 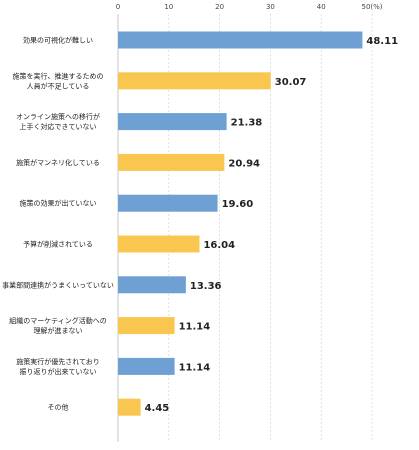 I want to click on value-label: 48.11, so click(x=382, y=41).